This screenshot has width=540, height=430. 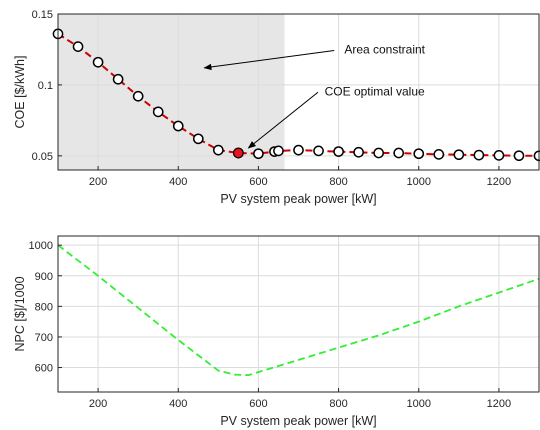 I want to click on y-tick-label: 600, so click(x=44, y=369).